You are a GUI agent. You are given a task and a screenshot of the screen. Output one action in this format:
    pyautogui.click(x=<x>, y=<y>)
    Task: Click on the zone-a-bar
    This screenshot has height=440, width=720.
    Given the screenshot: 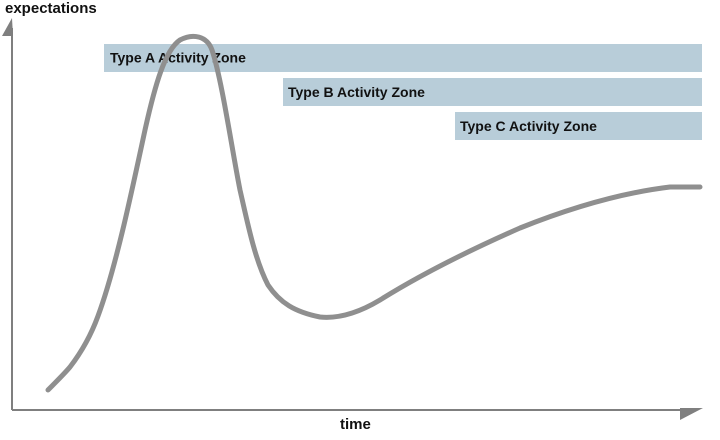 What is the action you would take?
    pyautogui.click(x=403, y=58)
    